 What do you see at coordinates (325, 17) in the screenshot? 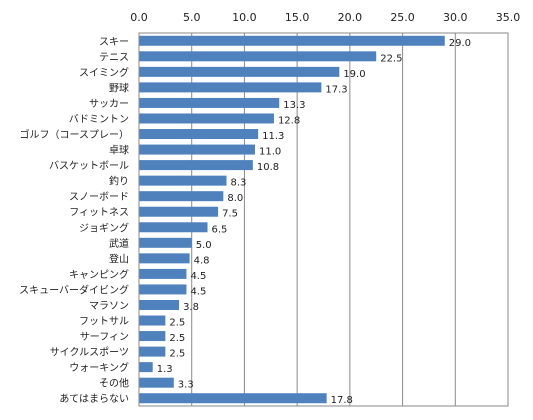
I see `x-axis-ticks: 0.0 5.0 10.0 15.0 20.0 25.0 30.0 35.0` at bounding box center [325, 17].